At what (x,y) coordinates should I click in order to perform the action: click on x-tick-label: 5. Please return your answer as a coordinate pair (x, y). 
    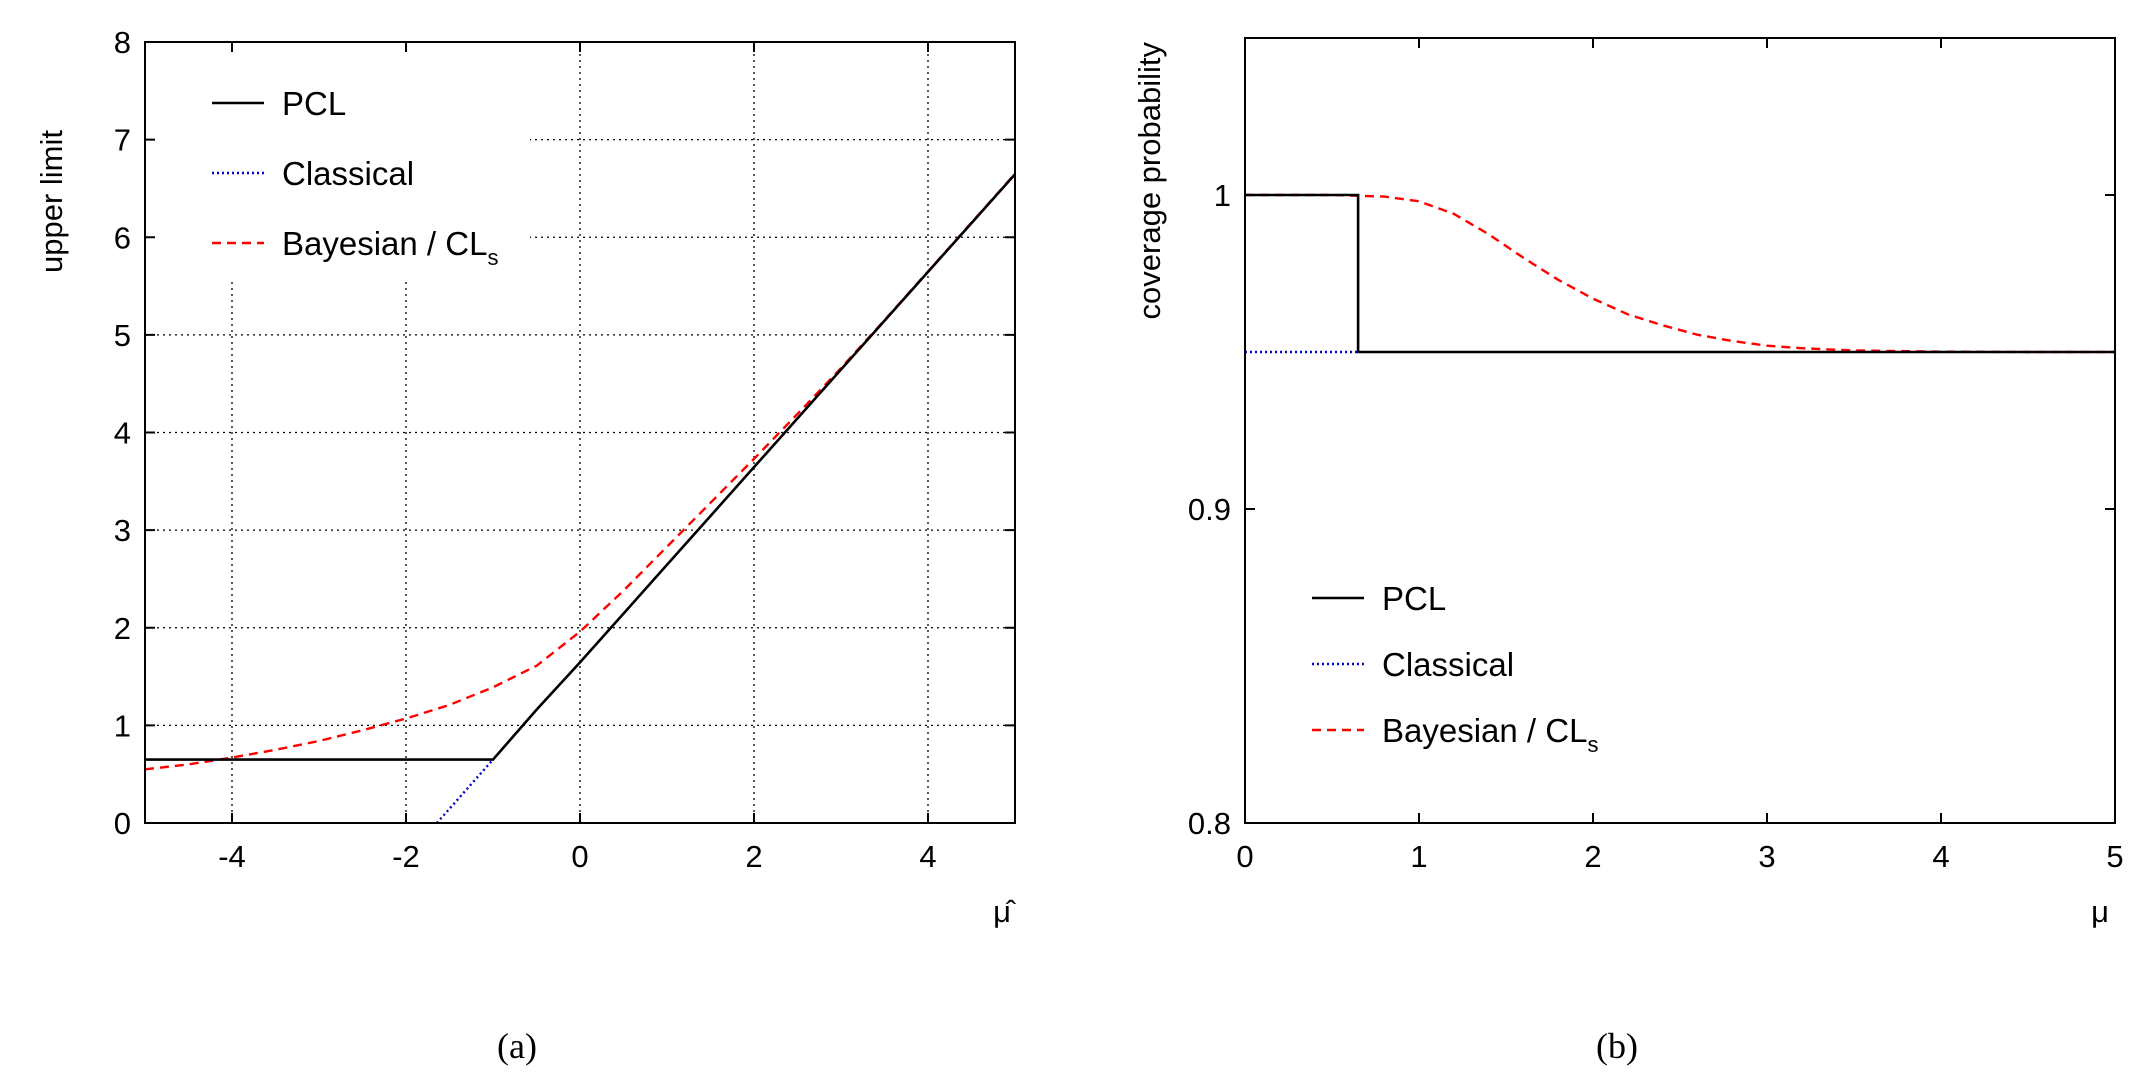
    Looking at the image, I should click on (2114, 856).